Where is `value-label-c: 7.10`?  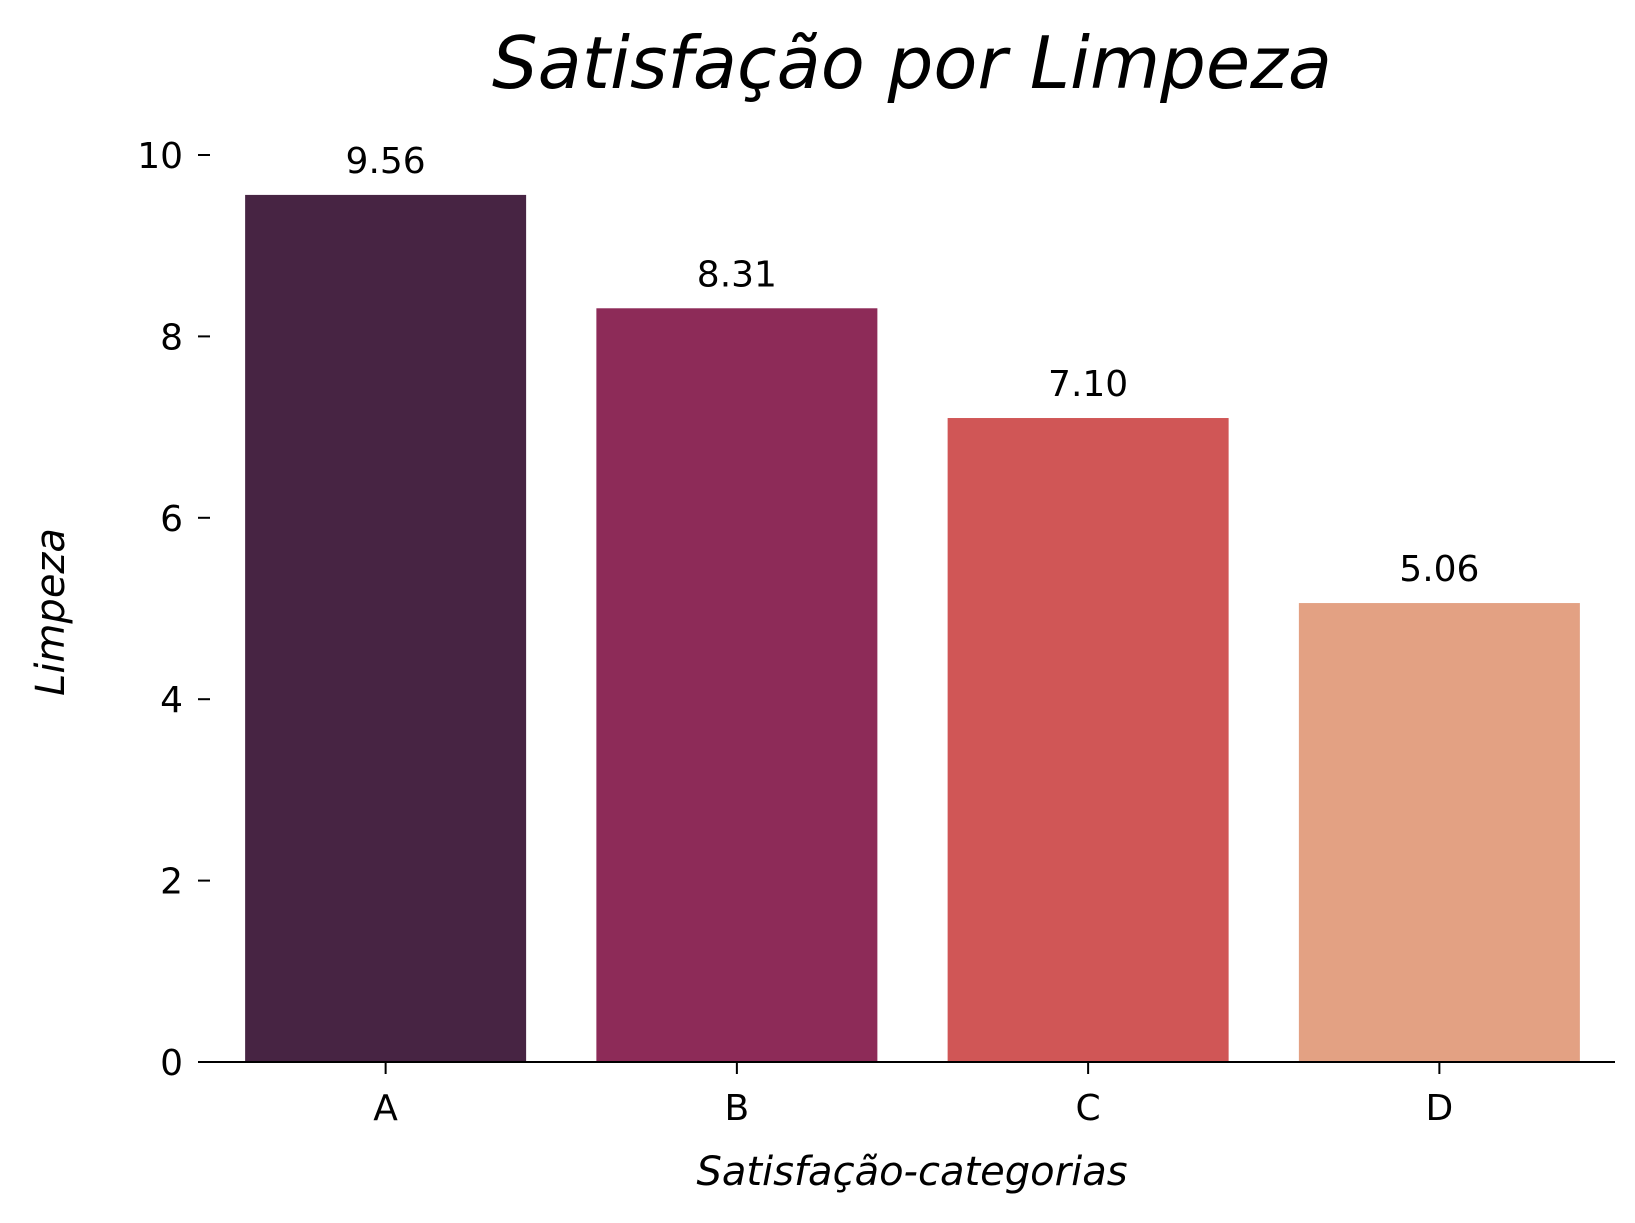
value-label-c: 7.10 is located at coordinates (1088, 384).